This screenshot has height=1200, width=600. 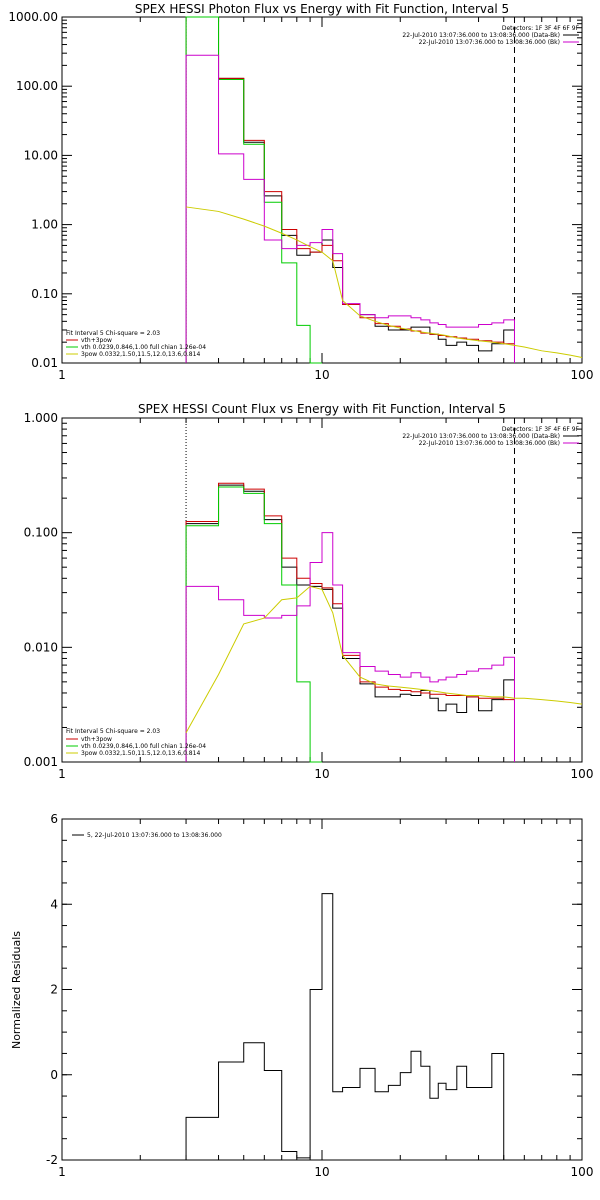 I want to click on y-tick-label: 1000.00, so click(x=33, y=17).